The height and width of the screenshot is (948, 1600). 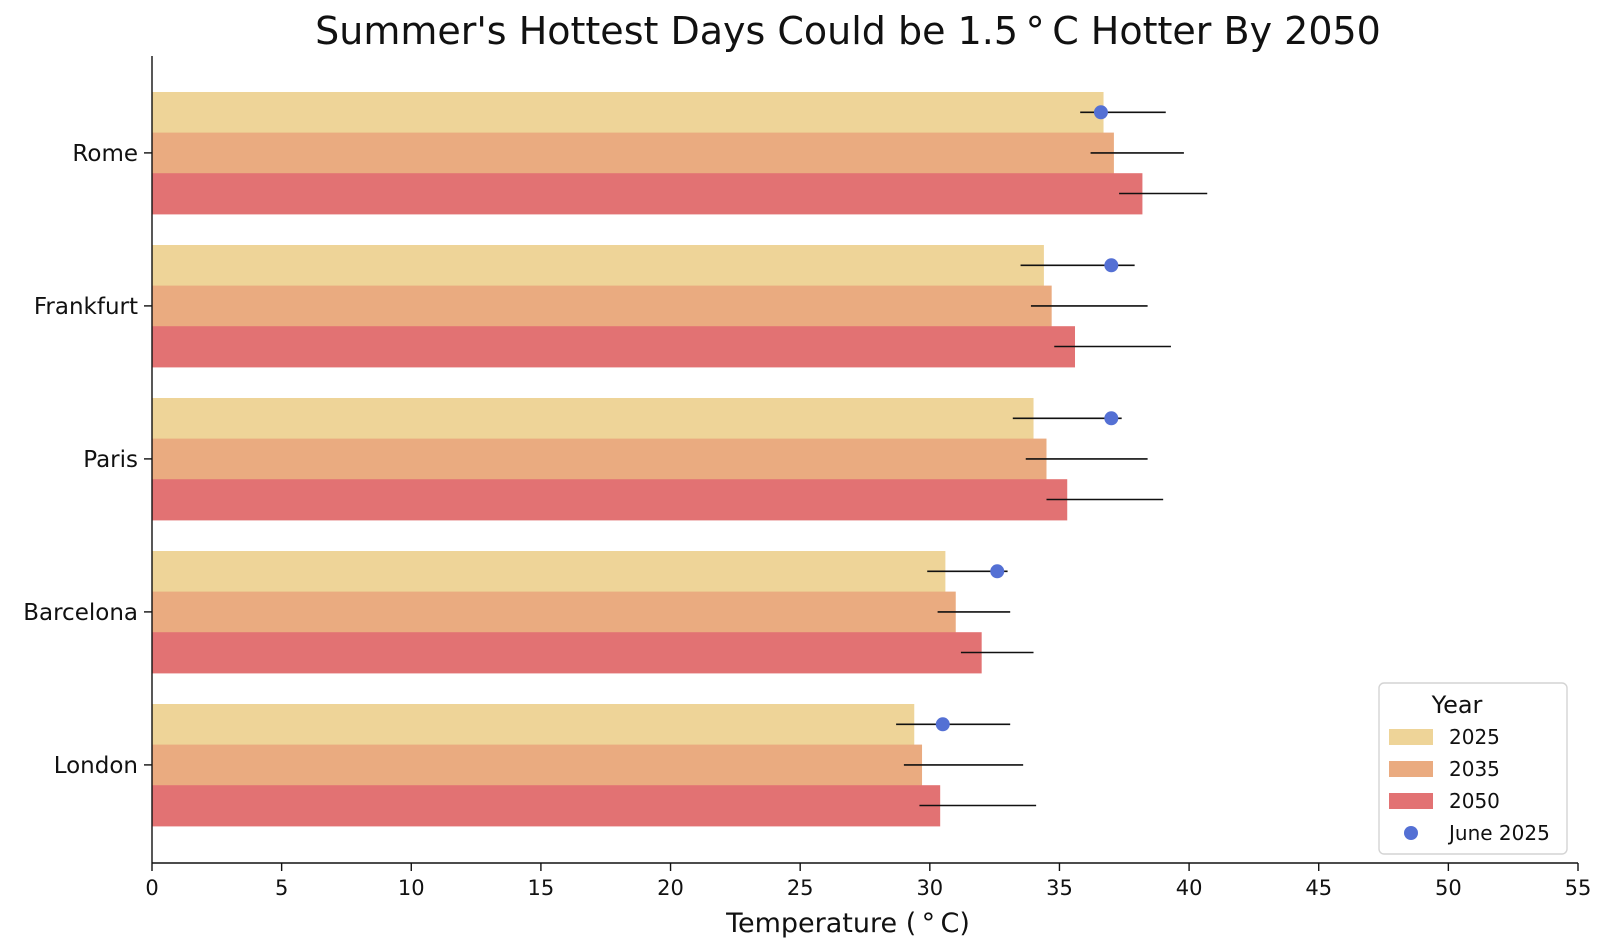 What do you see at coordinates (80, 613) in the screenshot?
I see `y-tick-label-barcelona: Barcelona` at bounding box center [80, 613].